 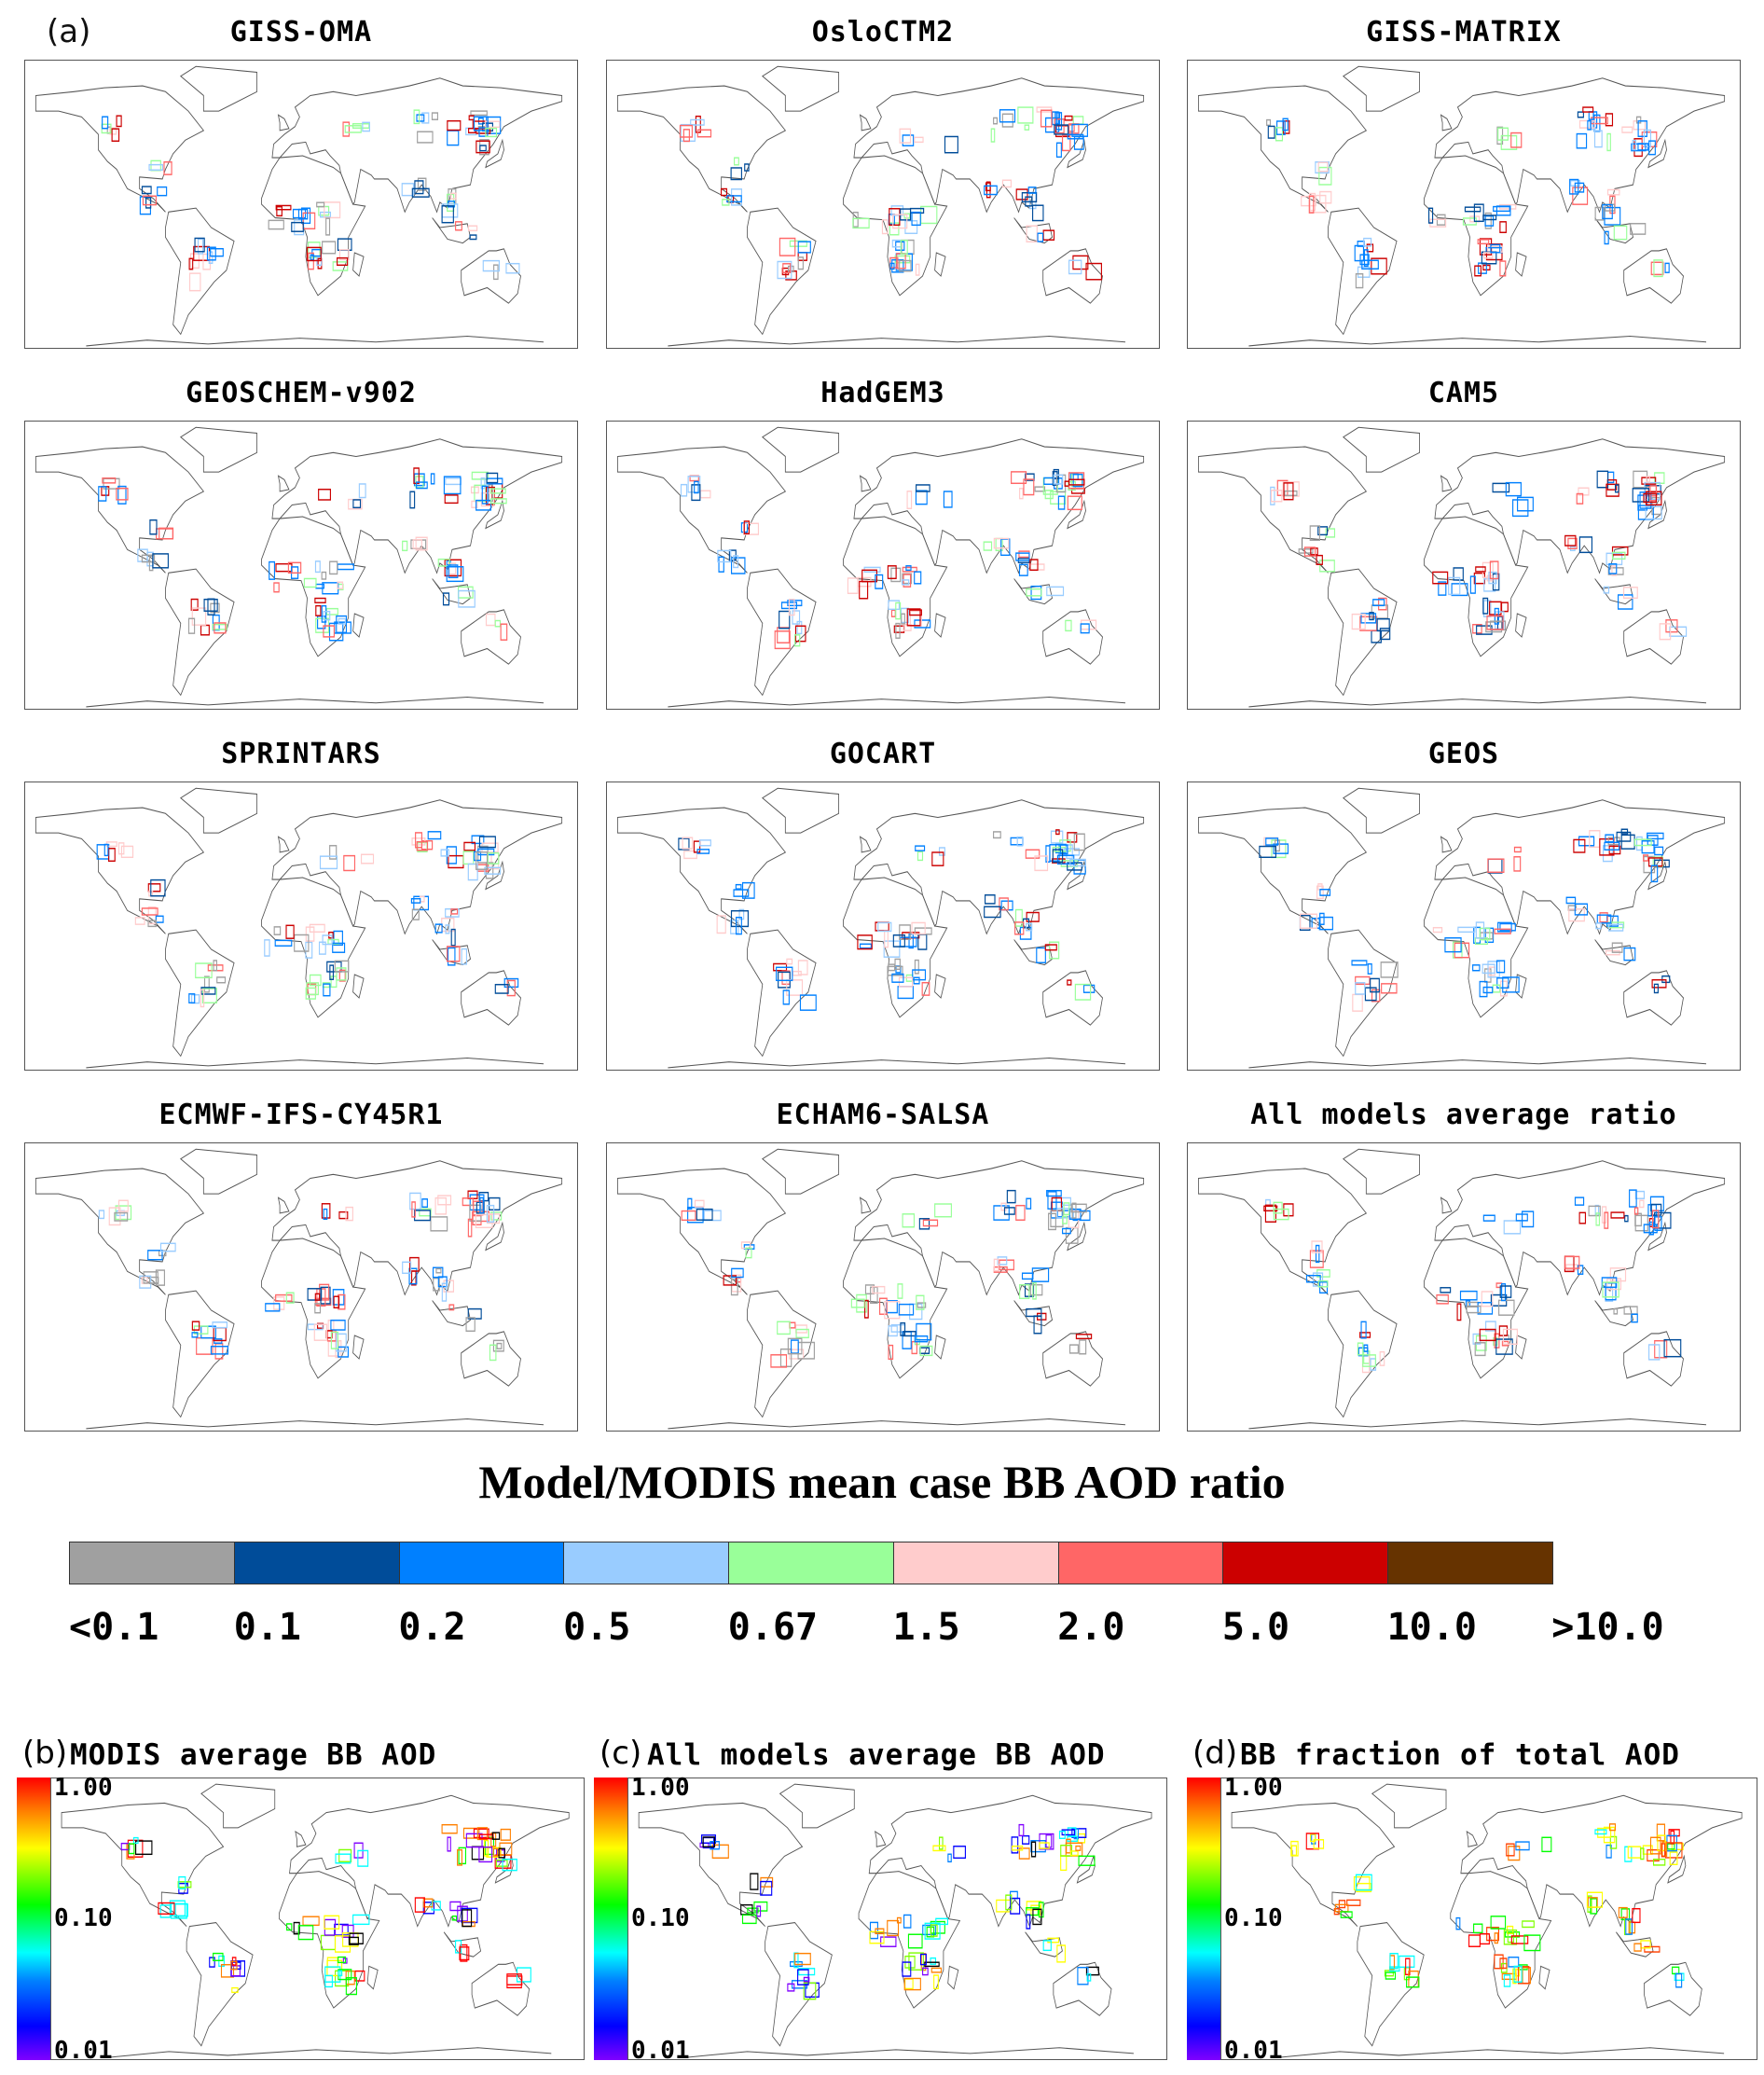 What do you see at coordinates (897, 702) in the screenshot?
I see `coastline-antarctica` at bounding box center [897, 702].